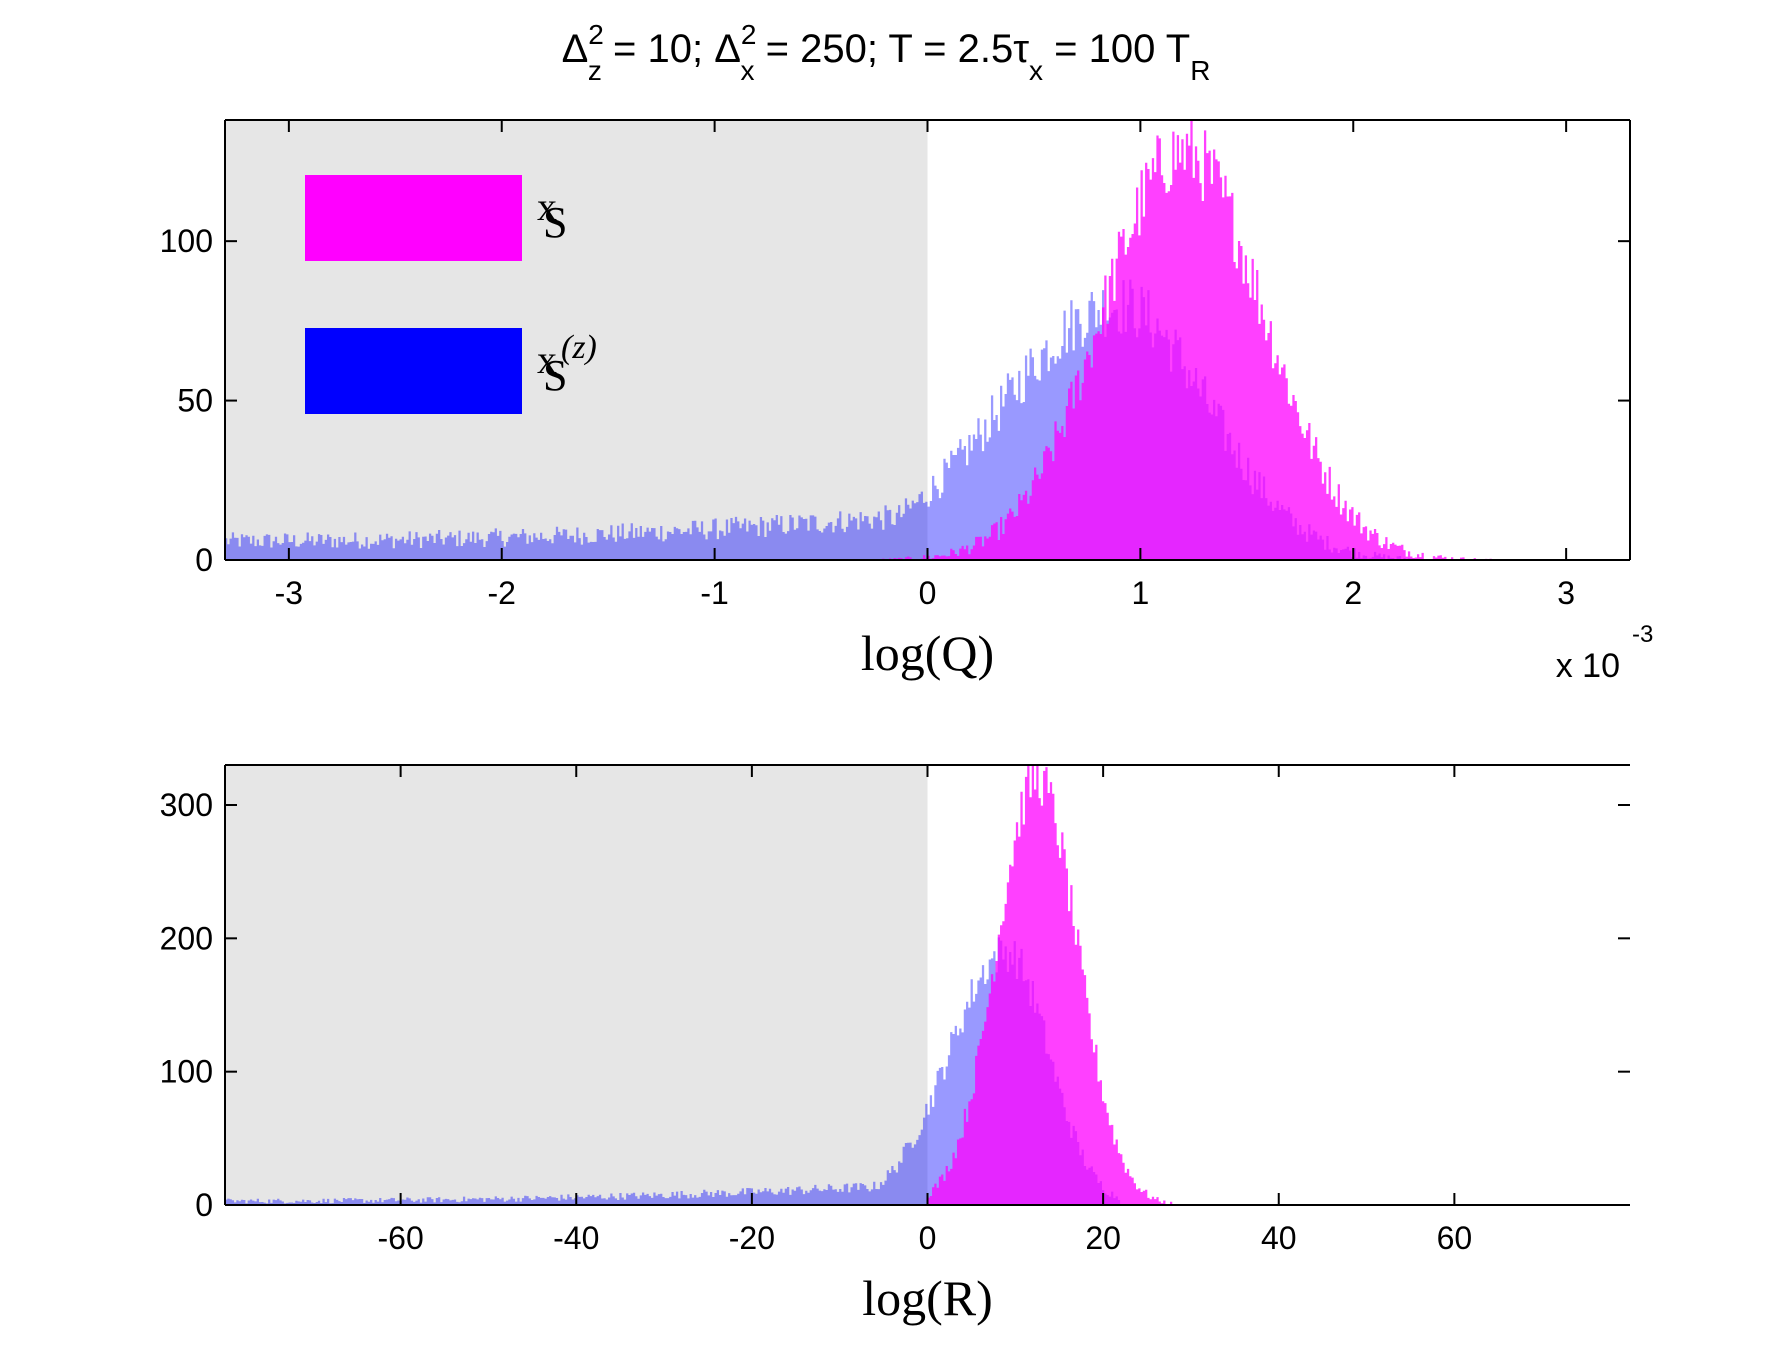  Describe the element at coordinates (748, 70) in the screenshot. I see `title-delta-x-sub: x` at that location.